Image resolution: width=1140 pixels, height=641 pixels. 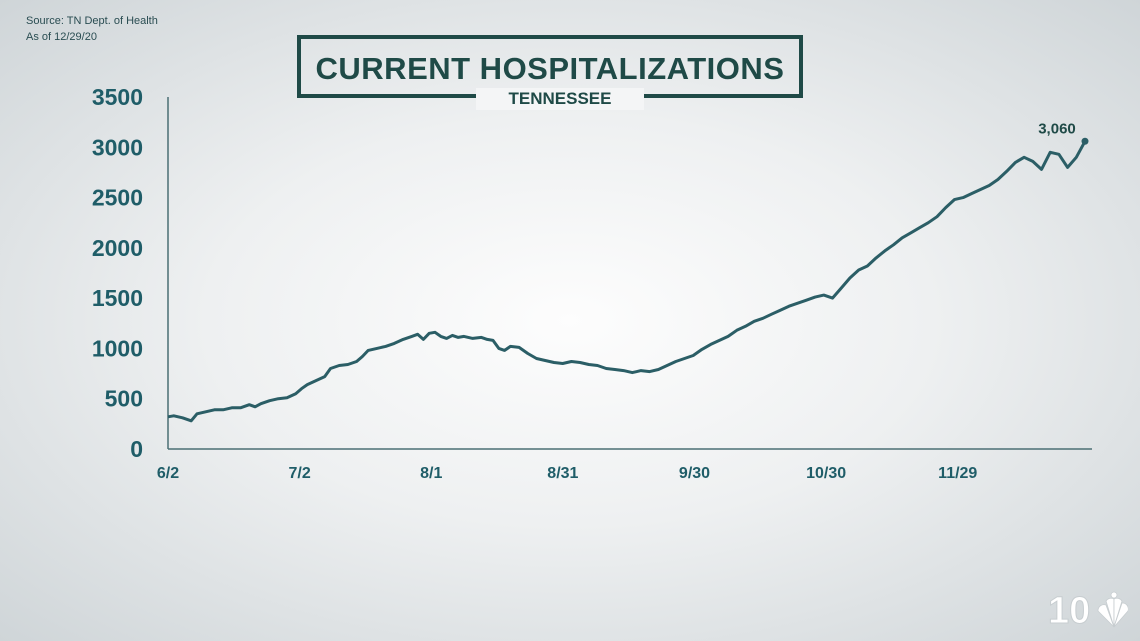 What do you see at coordinates (92, 21) in the screenshot?
I see `source-line: Source: TN Dept. of Health` at bounding box center [92, 21].